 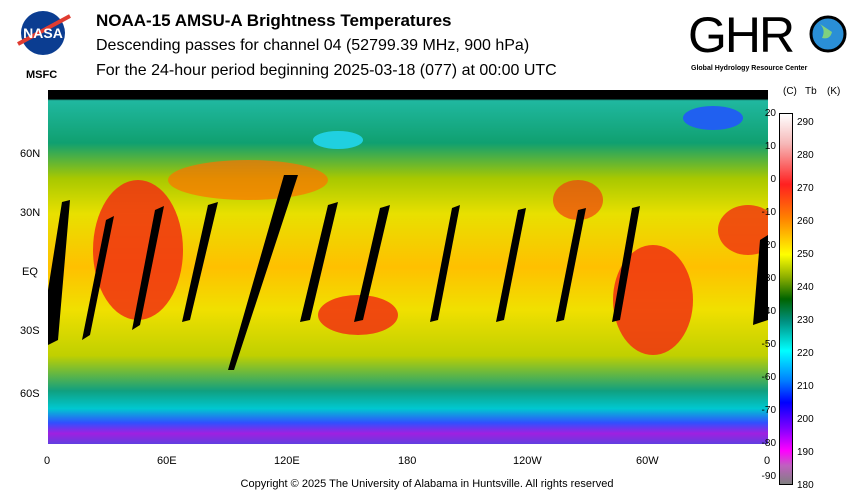 I want to click on ghrc-subtitle: Global Hydrology Resource Center, so click(x=749, y=68).